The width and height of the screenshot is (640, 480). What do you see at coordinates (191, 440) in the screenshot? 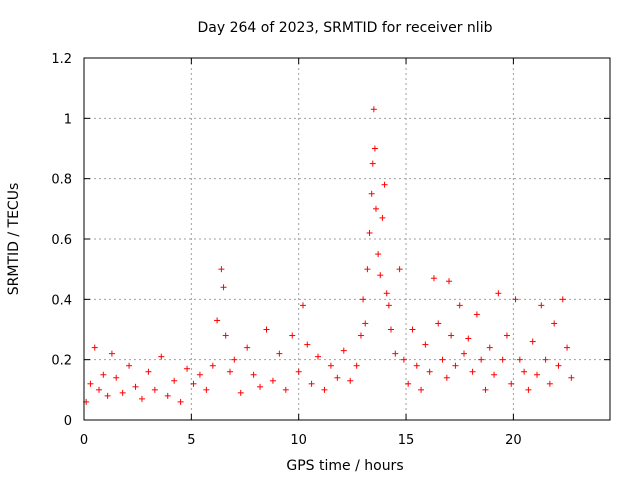
I see `x-tick-label: 5` at bounding box center [191, 440].